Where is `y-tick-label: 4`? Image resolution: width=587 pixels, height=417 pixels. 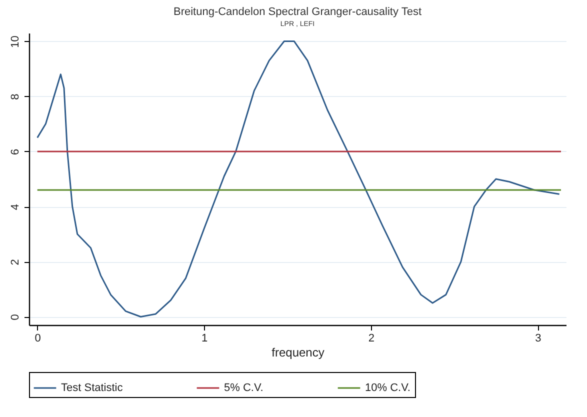
y-tick-label: 4 is located at coordinates (16, 207).